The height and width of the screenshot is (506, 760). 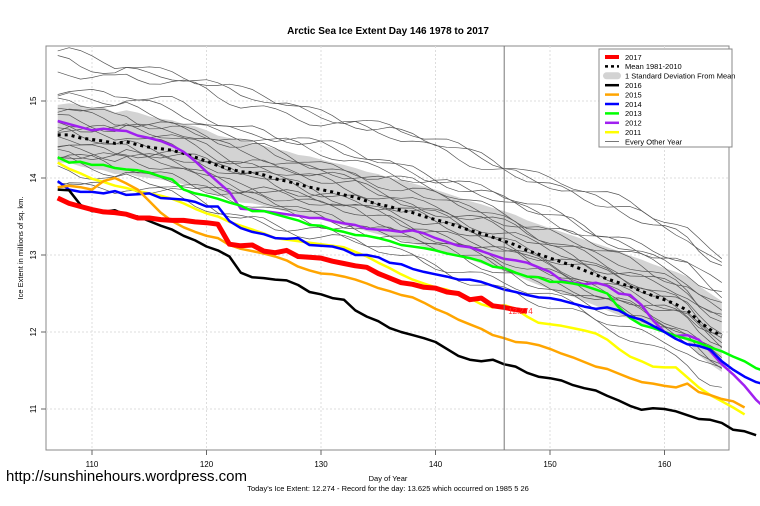 What do you see at coordinates (436, 464) in the screenshot?
I see `x-tick-label: 140` at bounding box center [436, 464].